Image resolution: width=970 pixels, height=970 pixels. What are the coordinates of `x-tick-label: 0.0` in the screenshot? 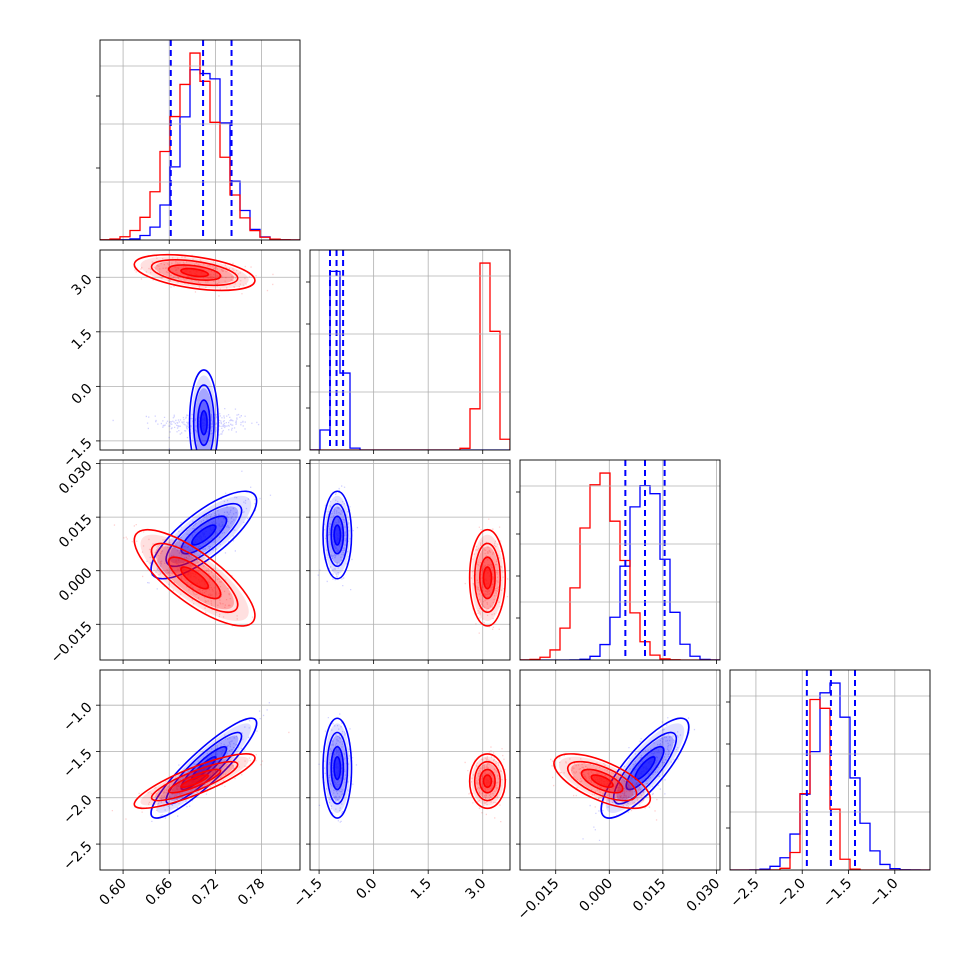 It's located at (366, 889).